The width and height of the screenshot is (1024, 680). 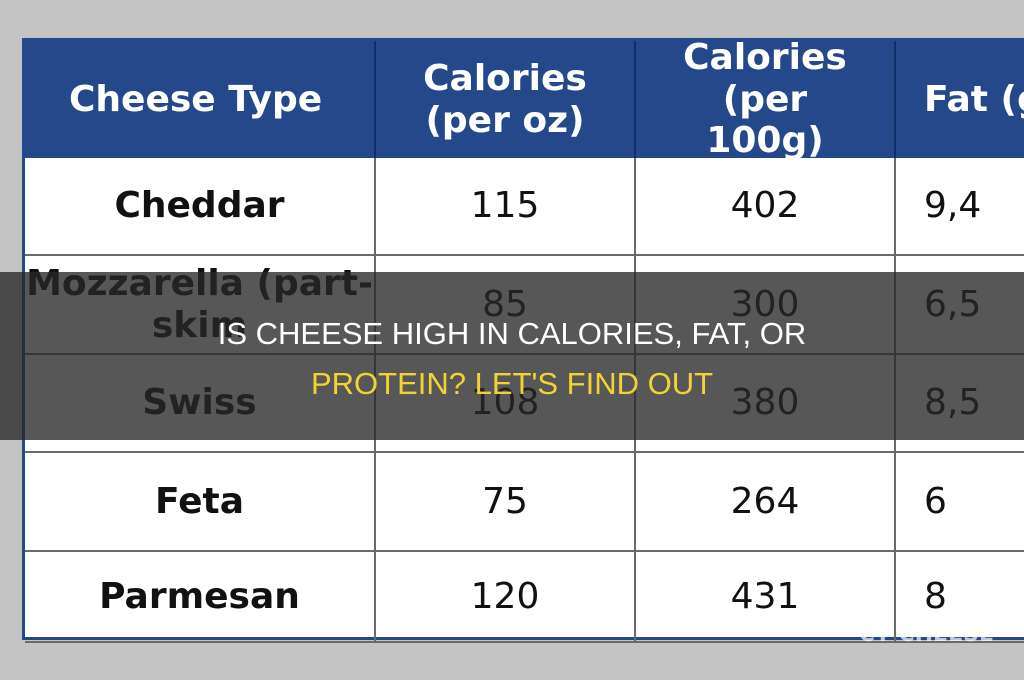 I want to click on header-cell: Fat (g), so click(x=960, y=99).